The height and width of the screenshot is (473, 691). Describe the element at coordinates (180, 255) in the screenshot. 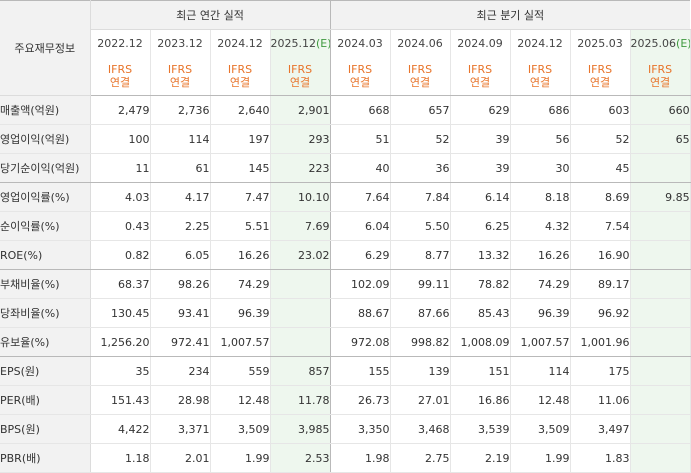

I see `value-cell: 6.05` at that location.